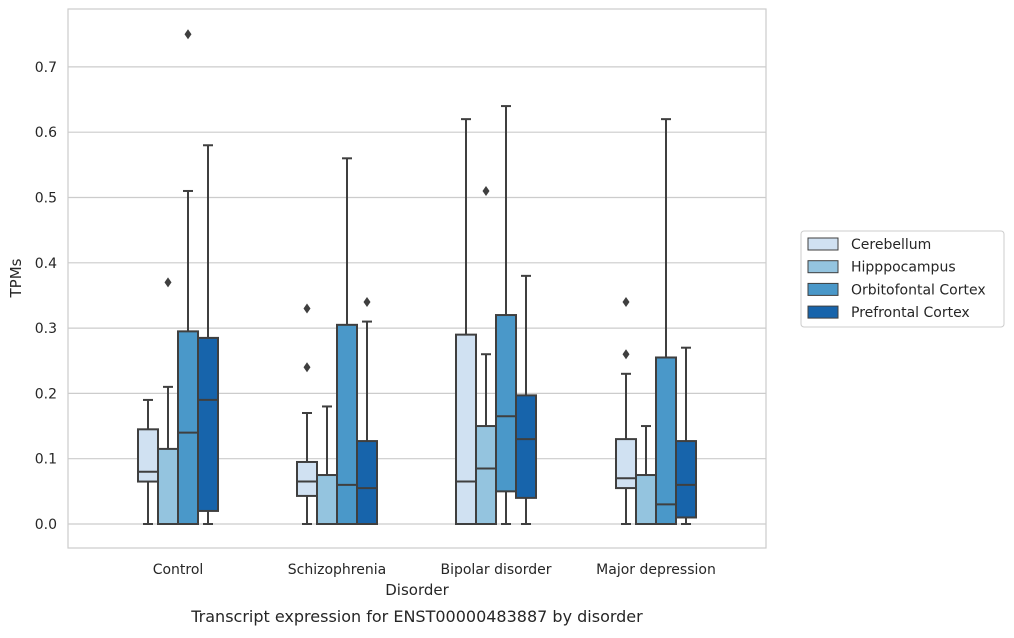  Describe the element at coordinates (891, 245) in the screenshot. I see `legend-label: Cerebellum` at that location.